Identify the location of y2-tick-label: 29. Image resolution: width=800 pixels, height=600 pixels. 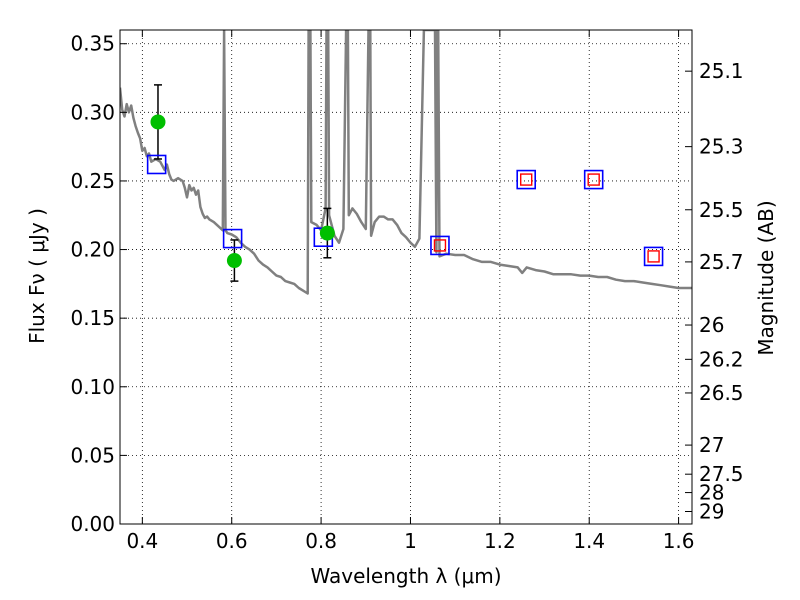
(711, 512).